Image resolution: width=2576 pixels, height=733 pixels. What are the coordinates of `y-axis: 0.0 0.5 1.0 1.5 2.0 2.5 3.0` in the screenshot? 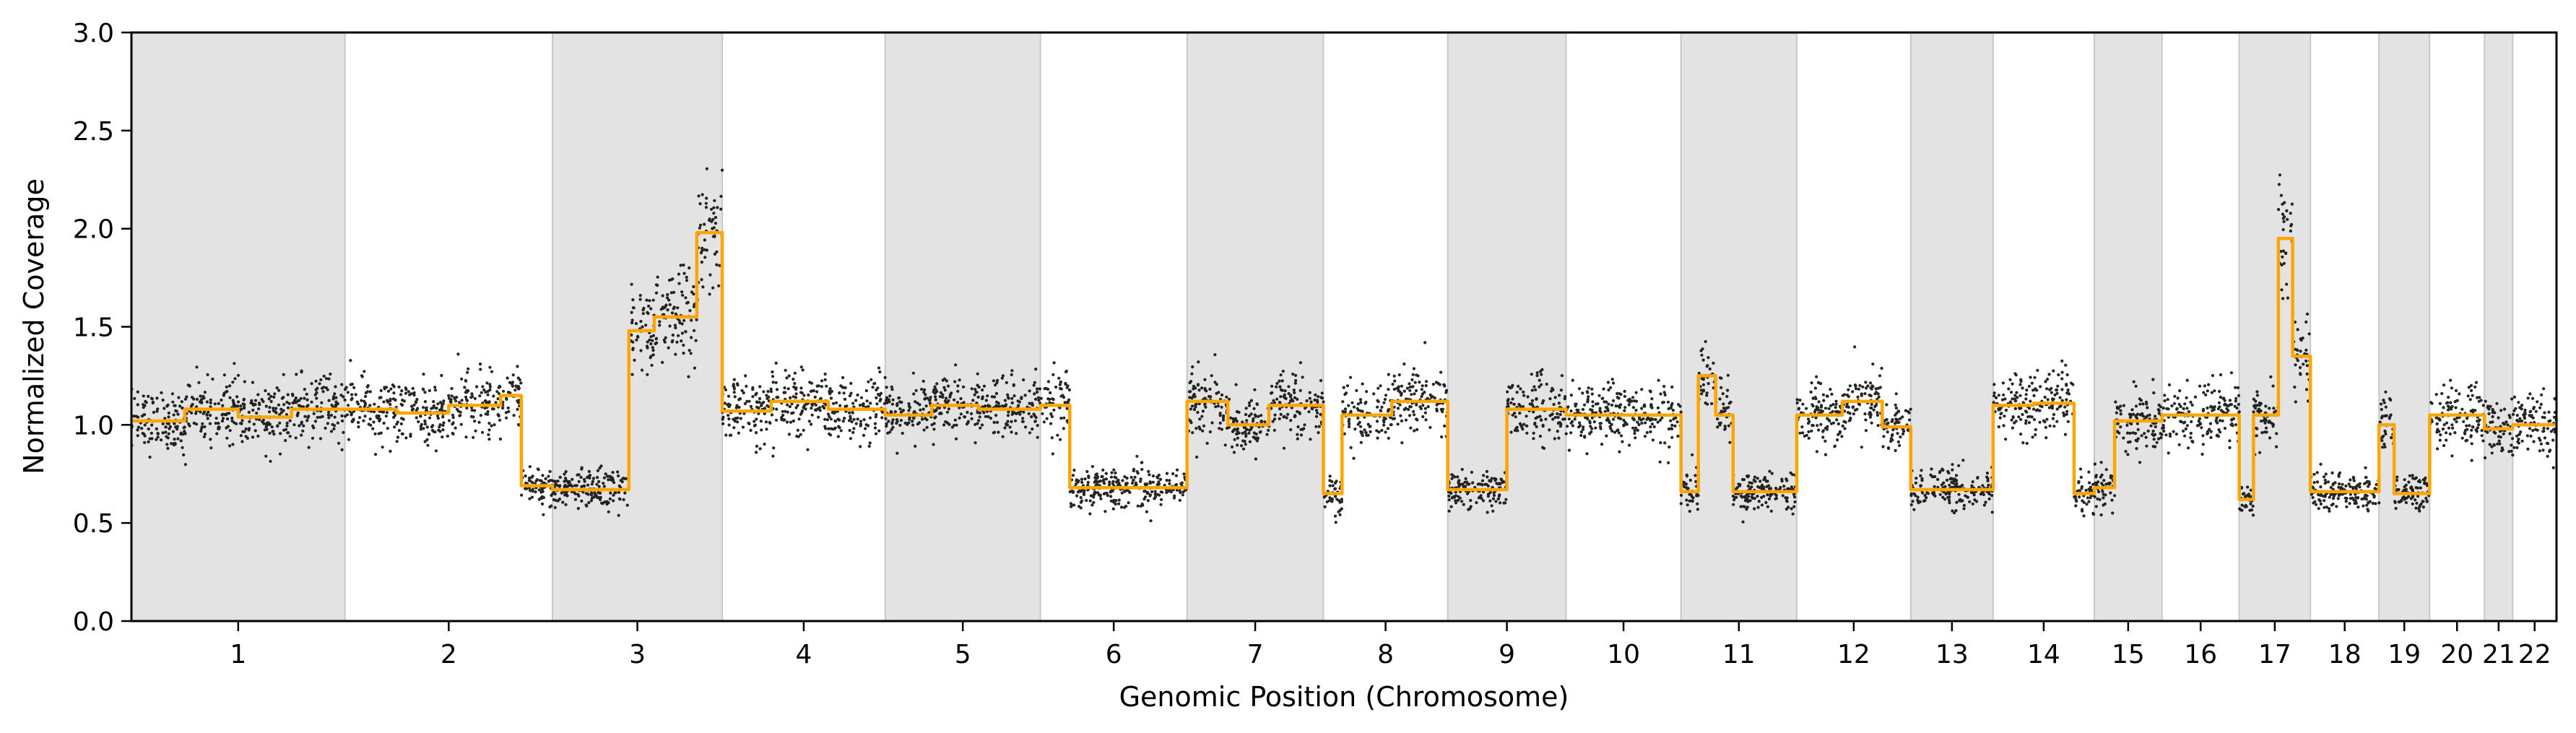 It's located at (102, 328).